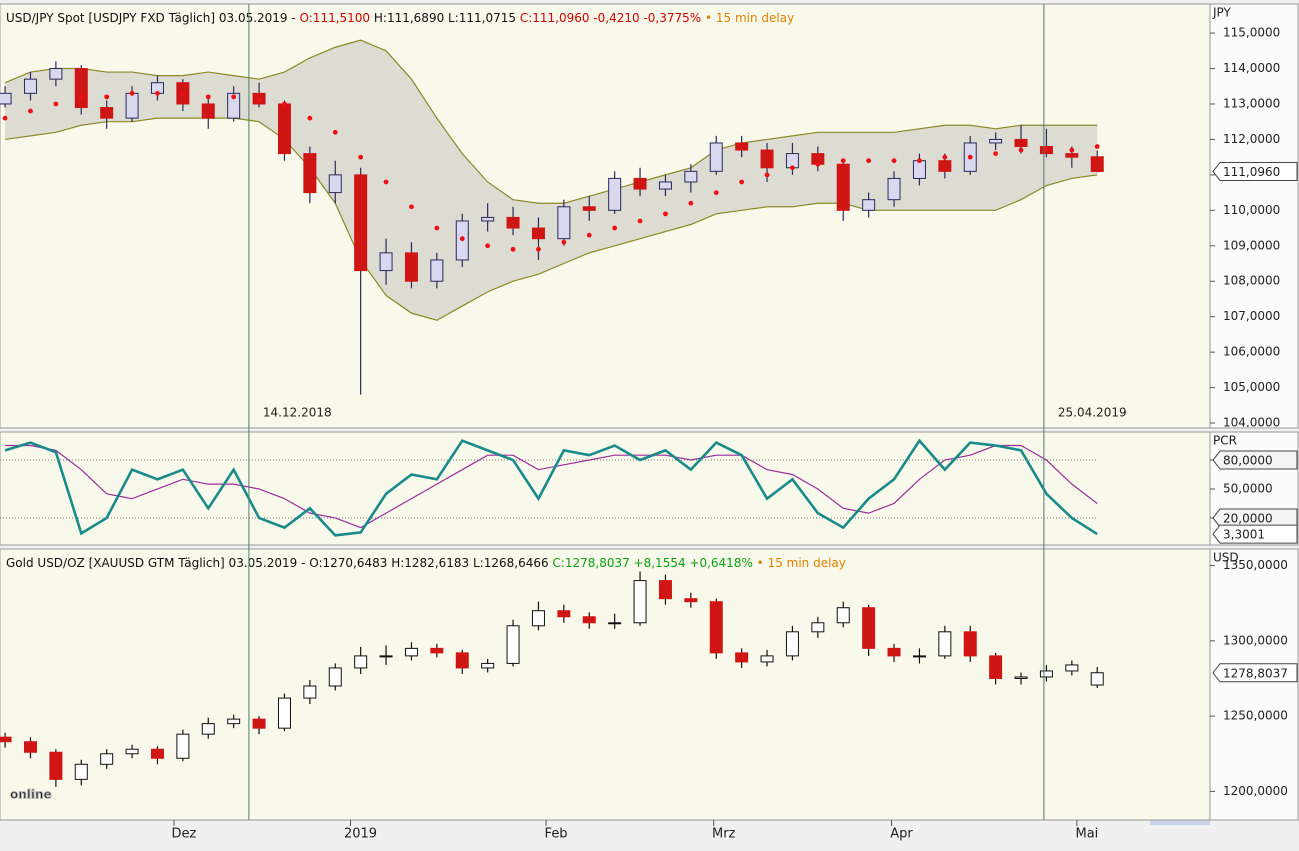 Image resolution: width=1299 pixels, height=851 pixels. I want to click on y-tick-label: 50,0000, so click(1248, 488).